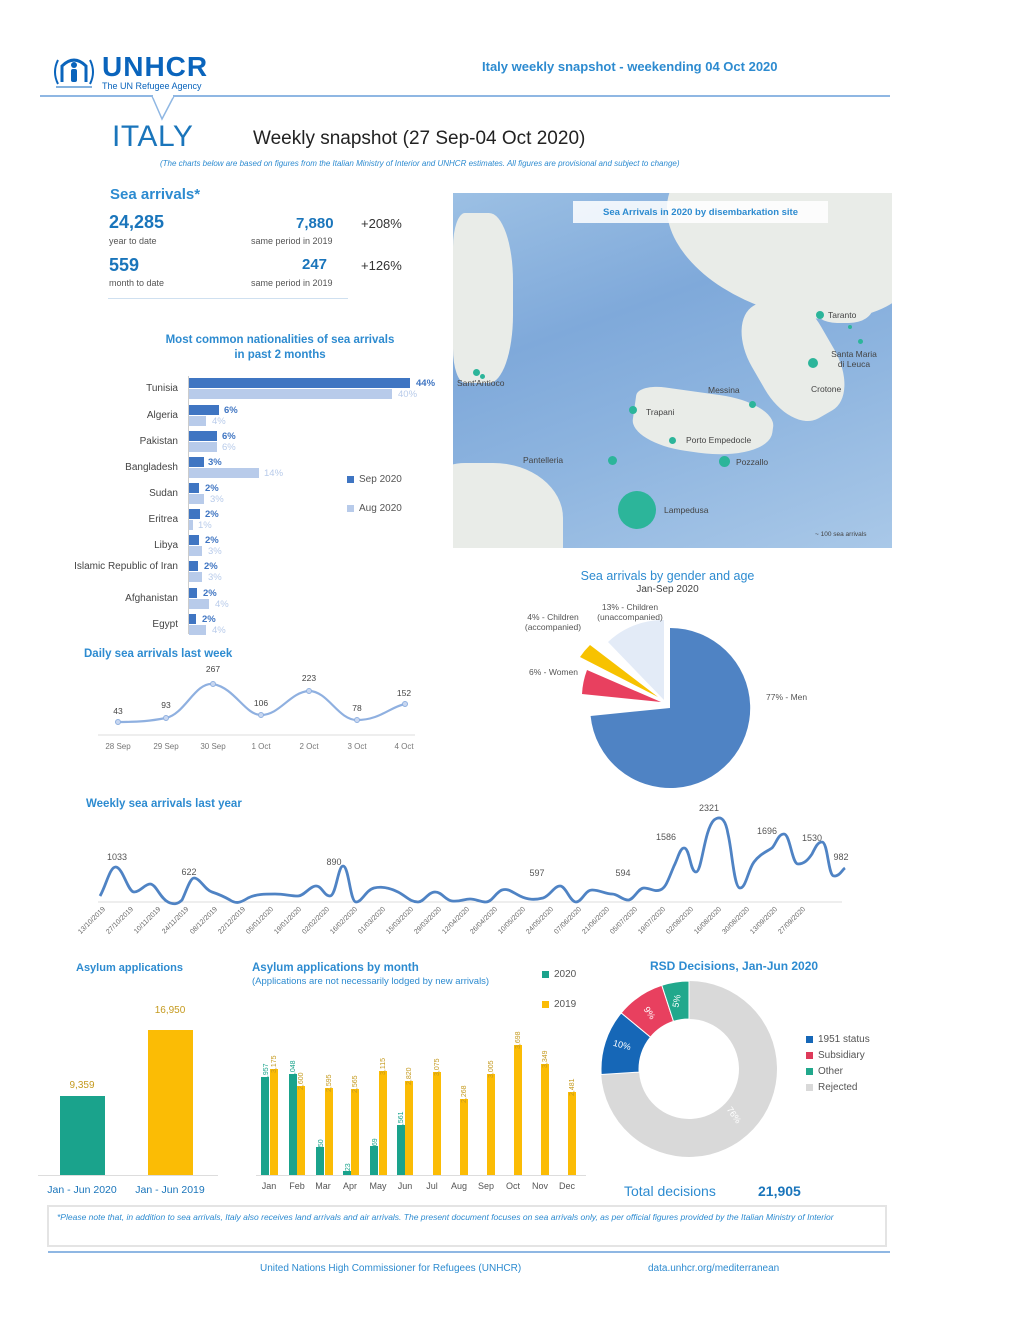 This screenshot has width=1024, height=1325. Describe the element at coordinates (374, 508) in the screenshot. I see `legend-aug-2020: Aug 2020` at that location.